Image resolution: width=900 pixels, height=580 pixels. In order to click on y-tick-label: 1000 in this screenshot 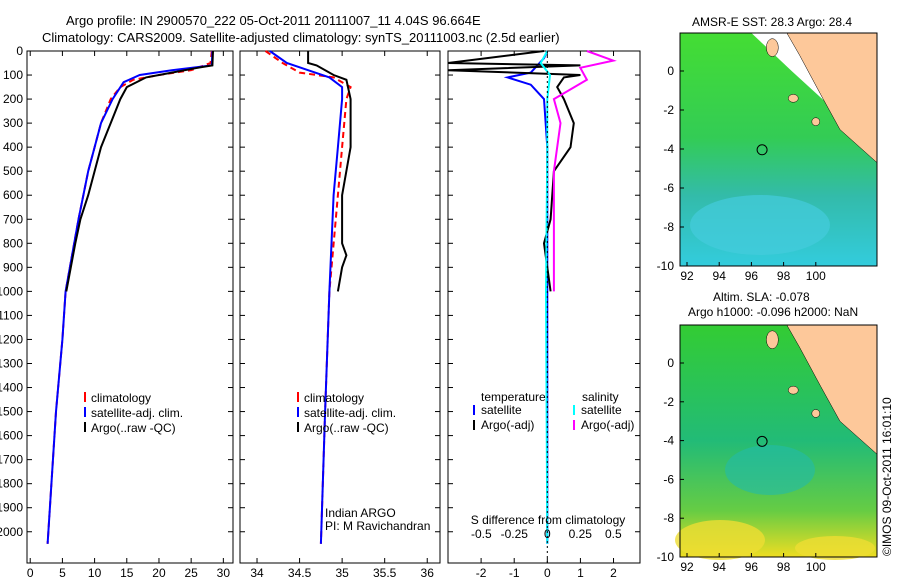, I will do `click(11, 291)`.